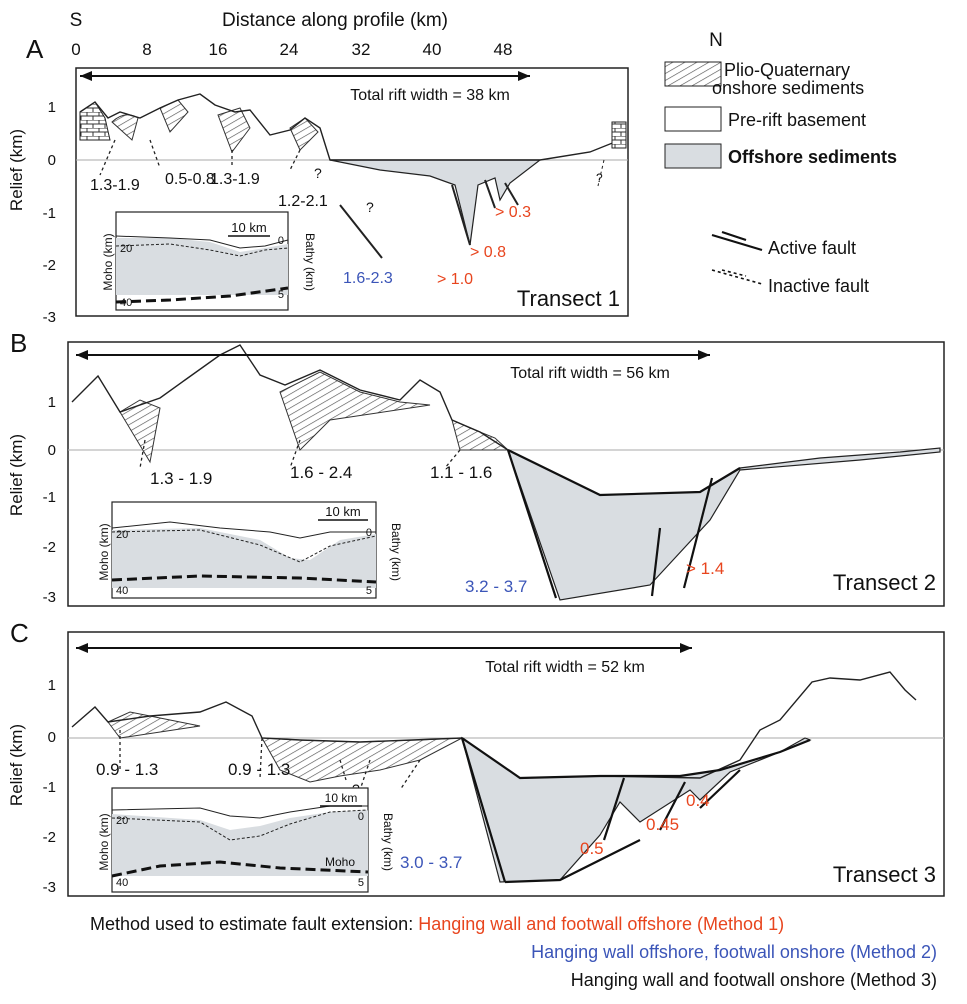 This screenshot has width=967, height=1004. I want to click on y-axis-label: Relief (km), so click(16, 765).